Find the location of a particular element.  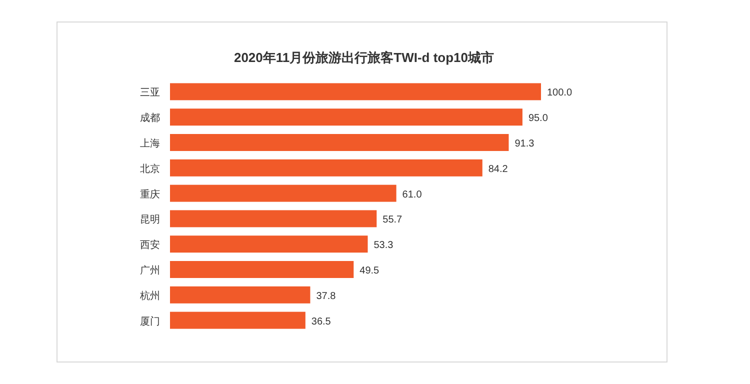

y-tick-label: 昆明 is located at coordinates (150, 220).